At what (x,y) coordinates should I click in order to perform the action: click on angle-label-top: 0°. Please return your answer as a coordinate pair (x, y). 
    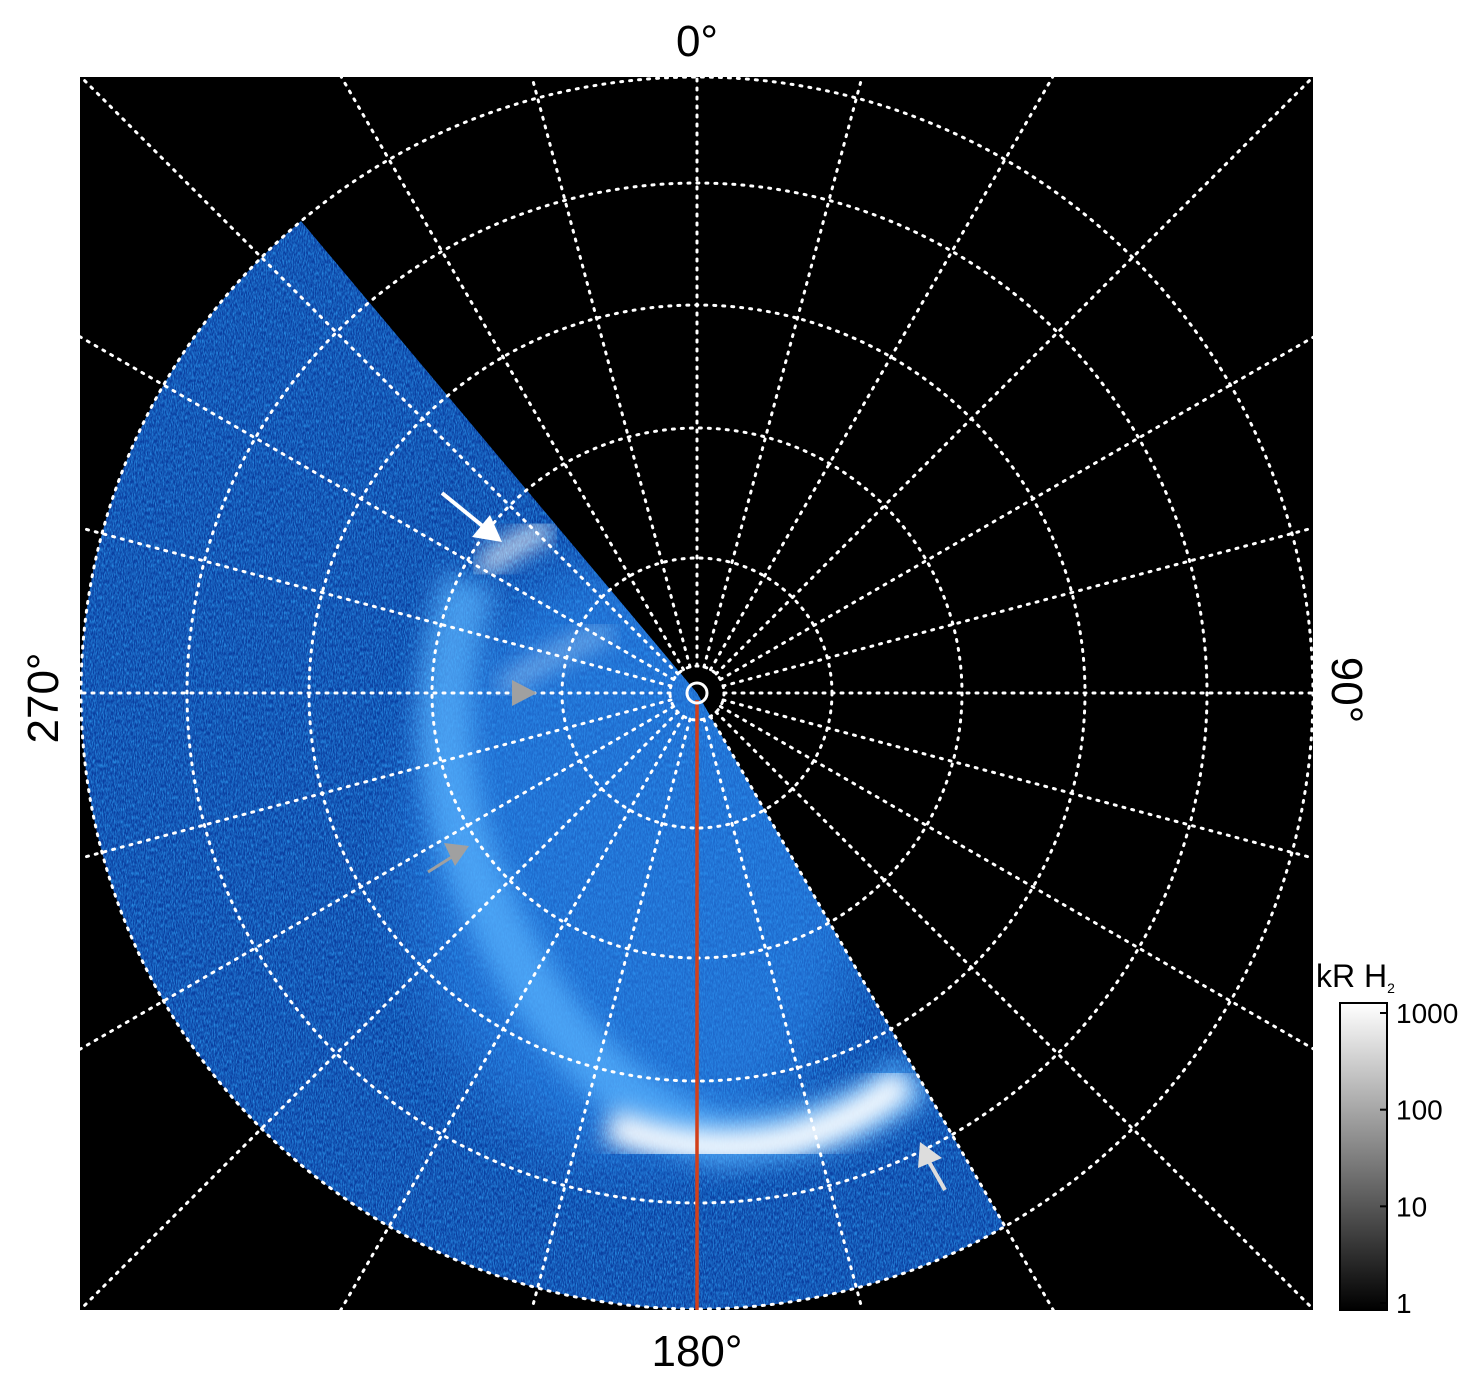
    Looking at the image, I should click on (697, 41).